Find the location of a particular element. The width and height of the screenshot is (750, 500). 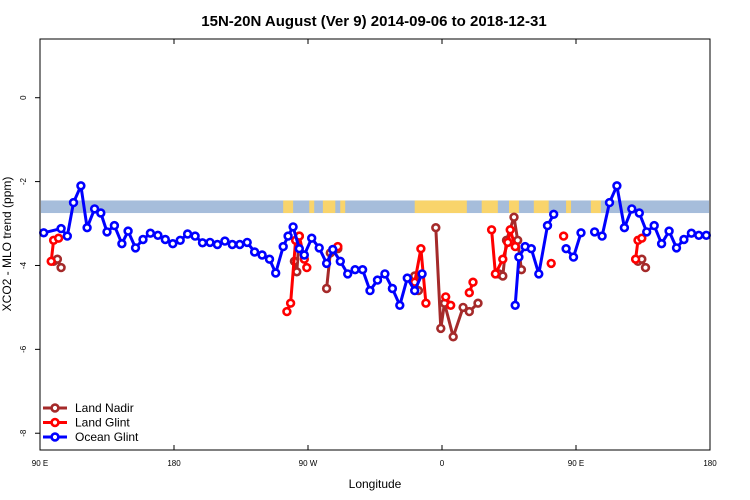

legend-item: Land Nadir is located at coordinates (88, 408).